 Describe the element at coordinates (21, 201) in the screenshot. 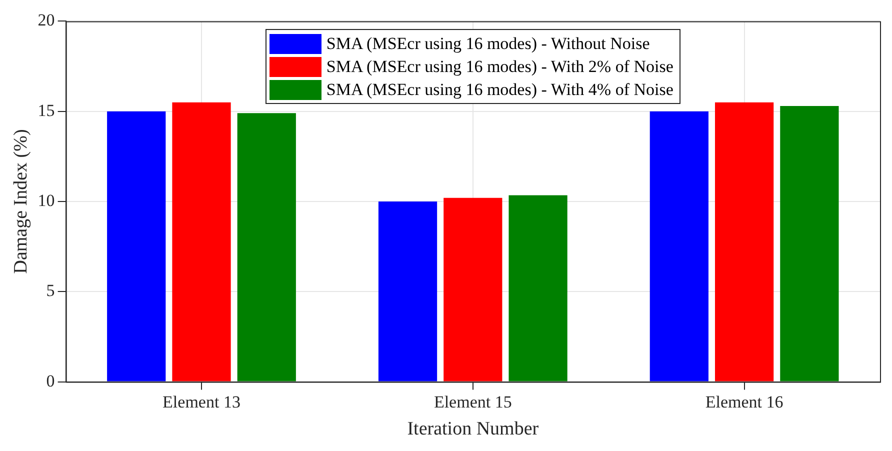

I see `y-axis-title: Damage Index (%)` at that location.